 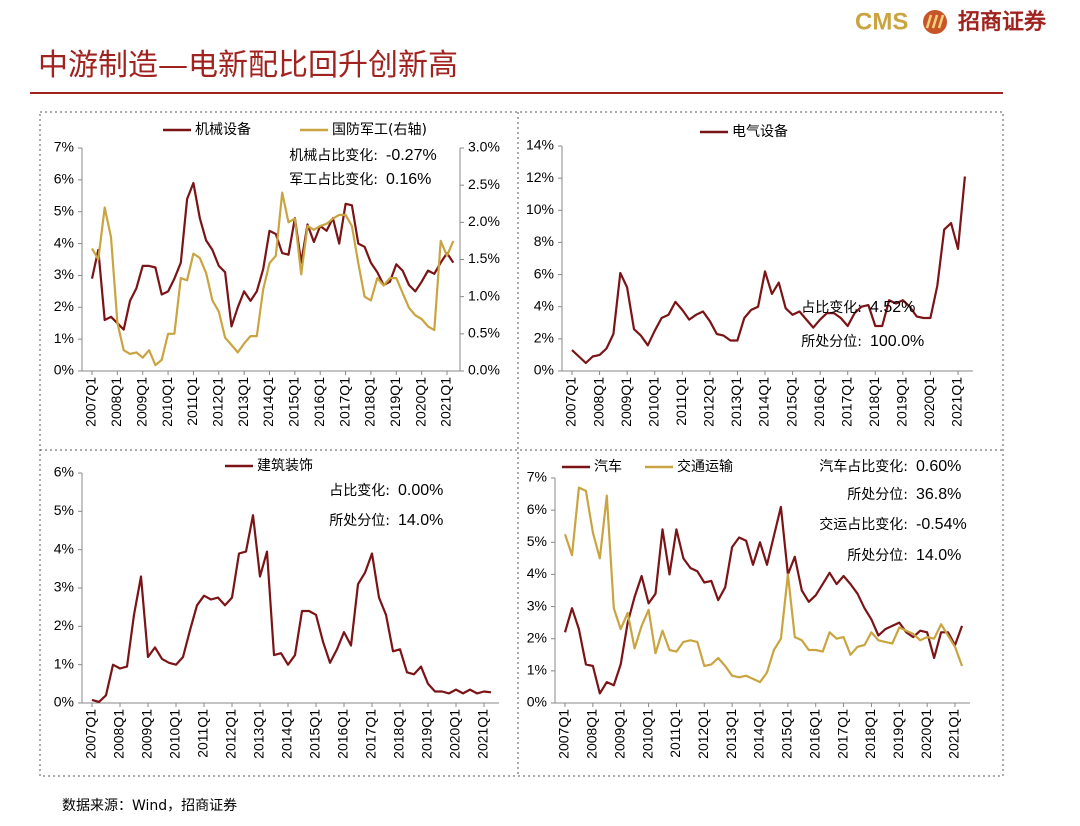 I want to click on annotation-value: 4.52%, so click(x=892, y=307).